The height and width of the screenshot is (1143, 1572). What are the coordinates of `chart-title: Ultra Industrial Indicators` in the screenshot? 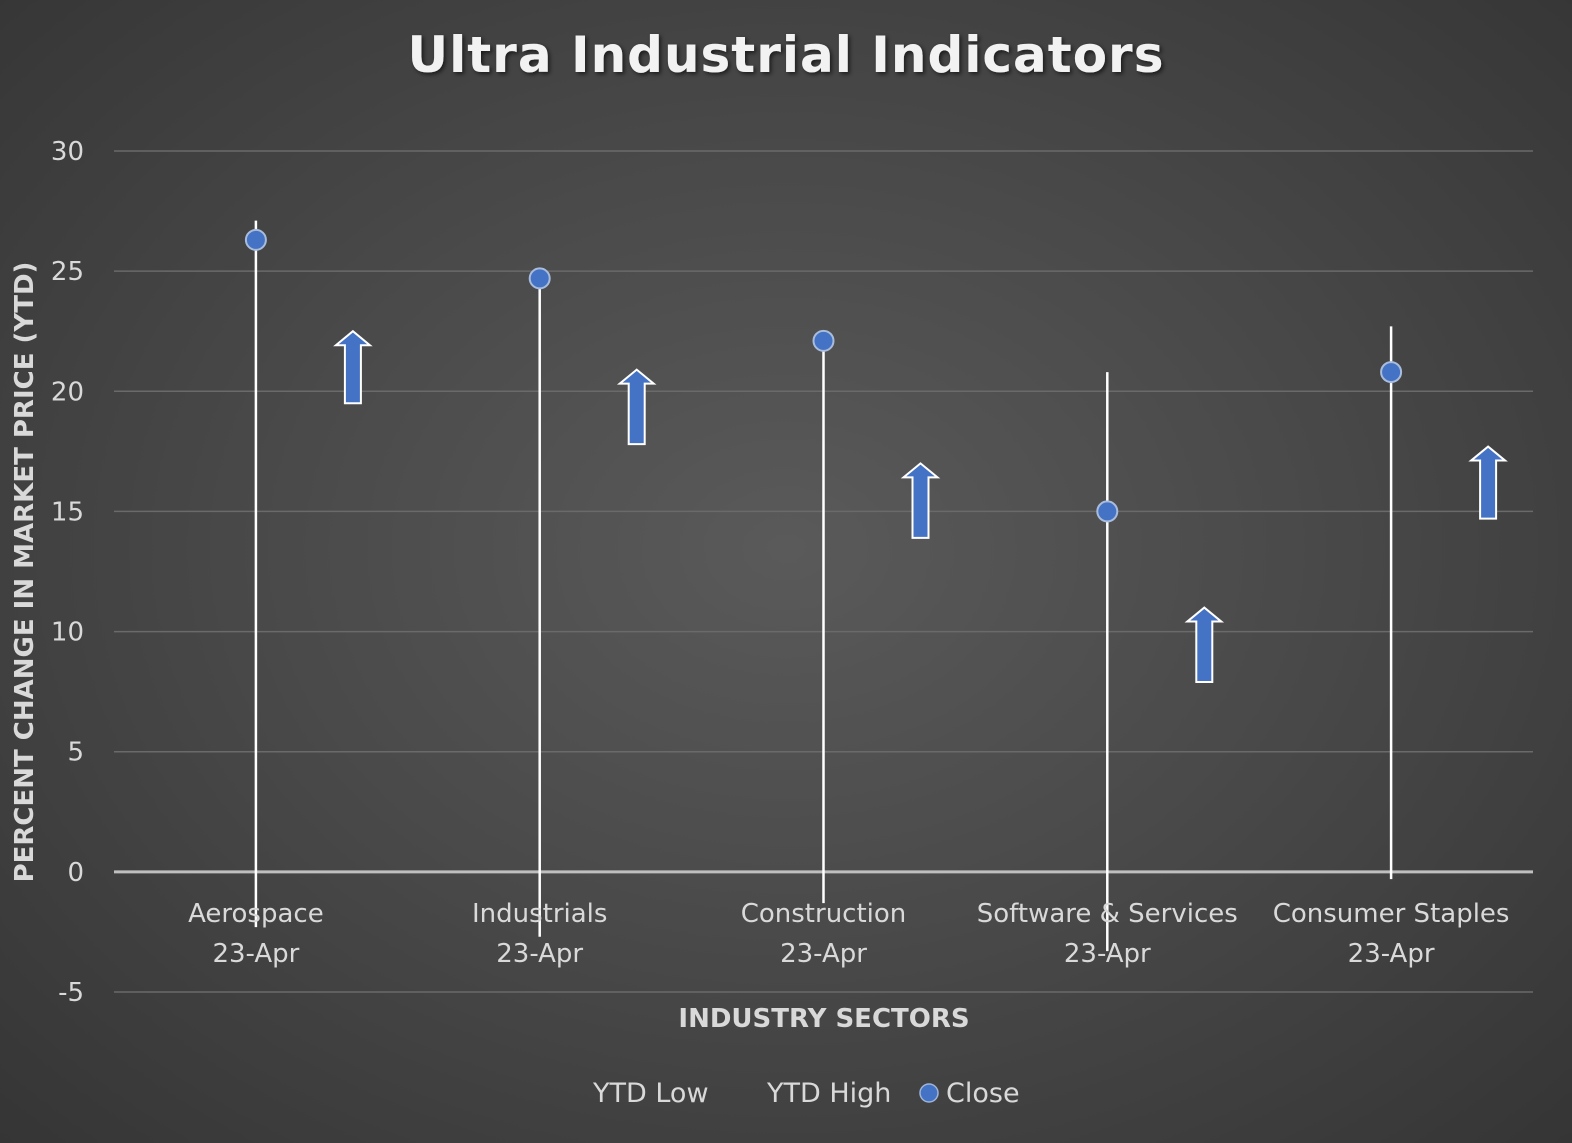 It's located at (786, 55).